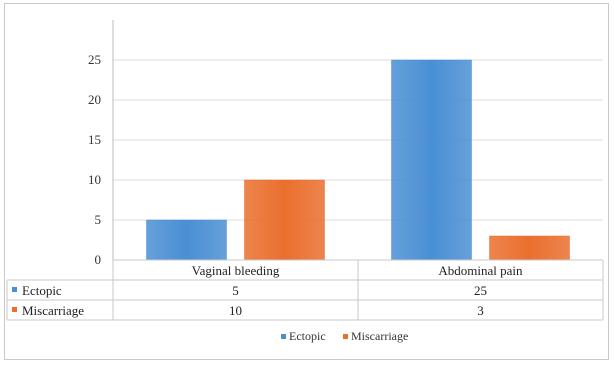  Describe the element at coordinates (307, 336) in the screenshot. I see `legend-label-ectopic: Ectopic` at that location.